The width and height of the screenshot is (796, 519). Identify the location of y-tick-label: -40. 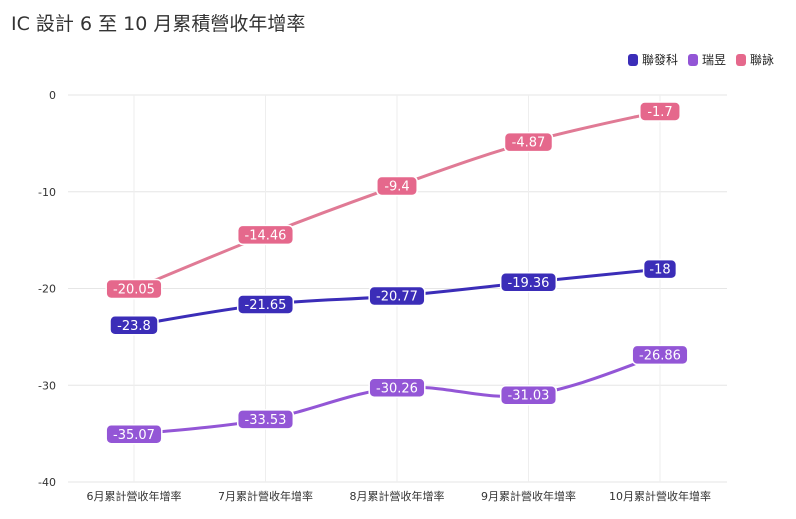
(47, 482).